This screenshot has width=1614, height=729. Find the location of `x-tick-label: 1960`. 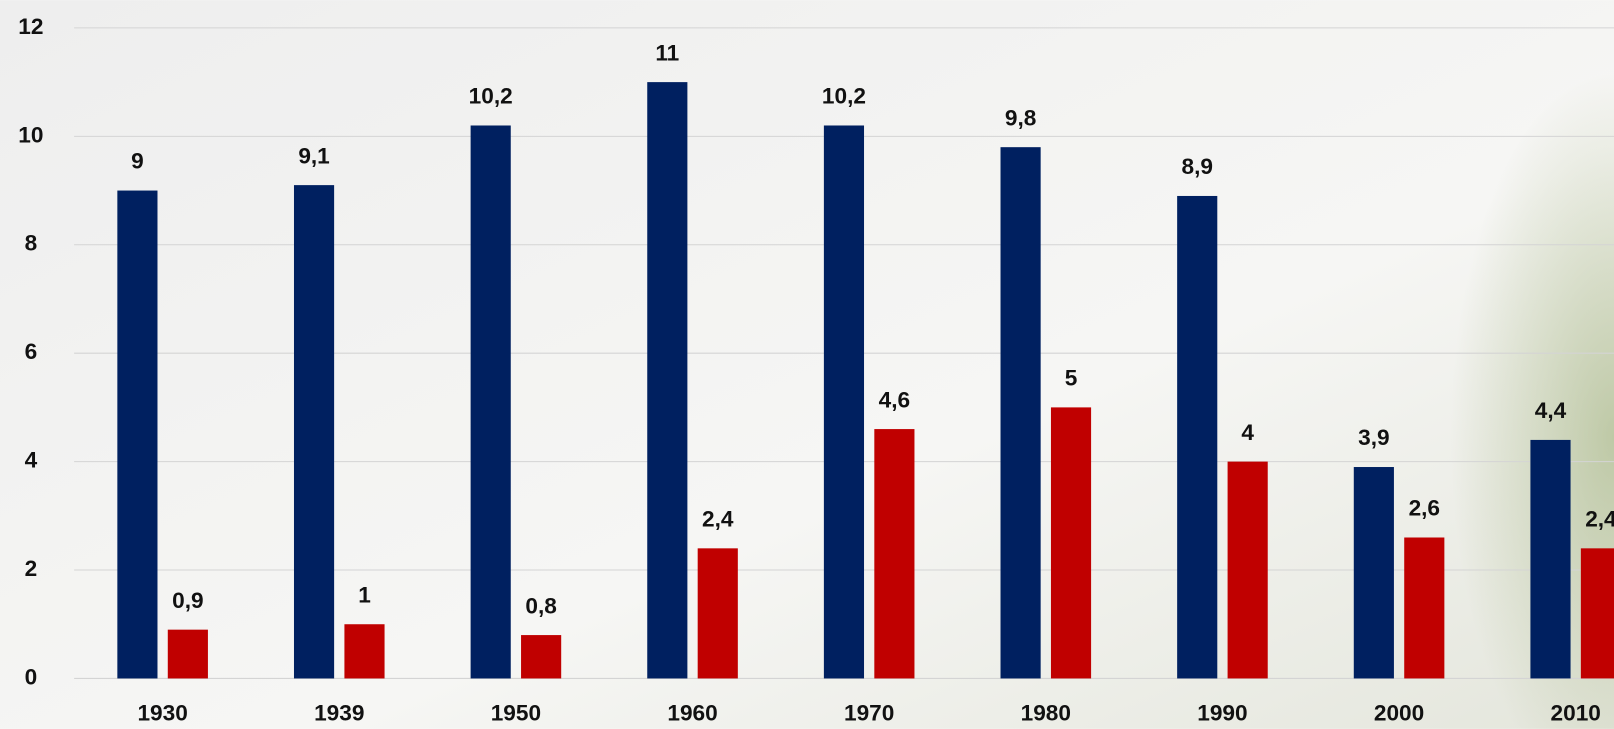

x-tick-label: 1960 is located at coordinates (692, 712).